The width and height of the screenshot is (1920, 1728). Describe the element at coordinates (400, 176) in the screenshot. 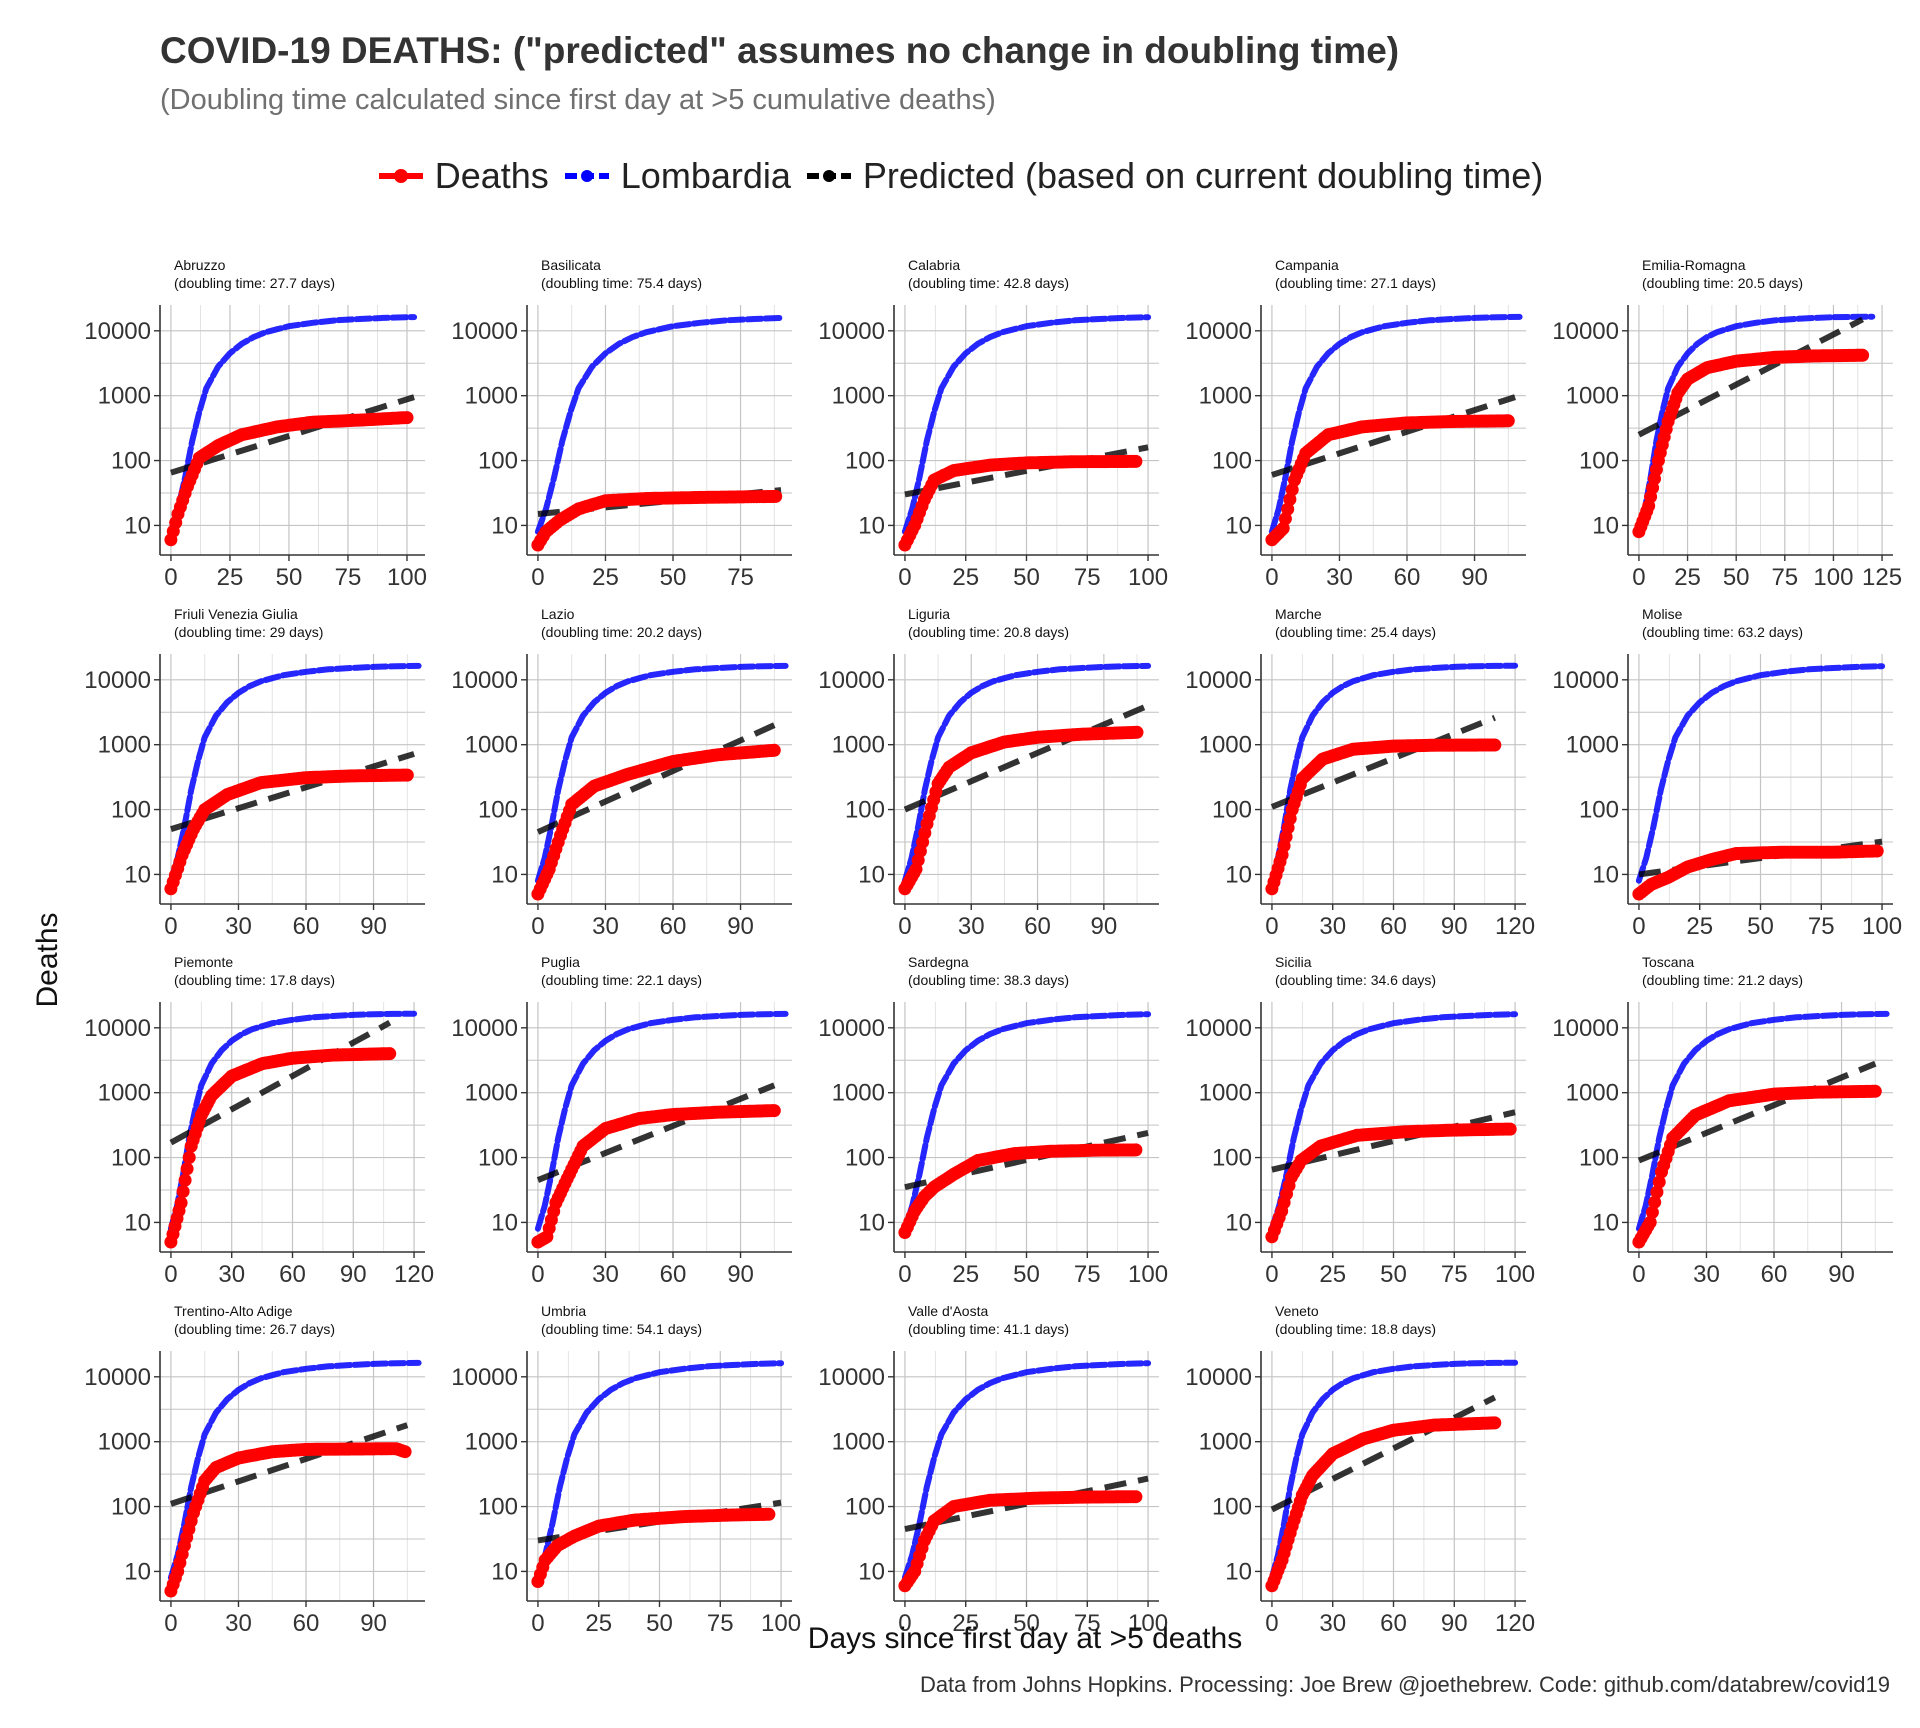

I see `legend-key-deaths` at that location.